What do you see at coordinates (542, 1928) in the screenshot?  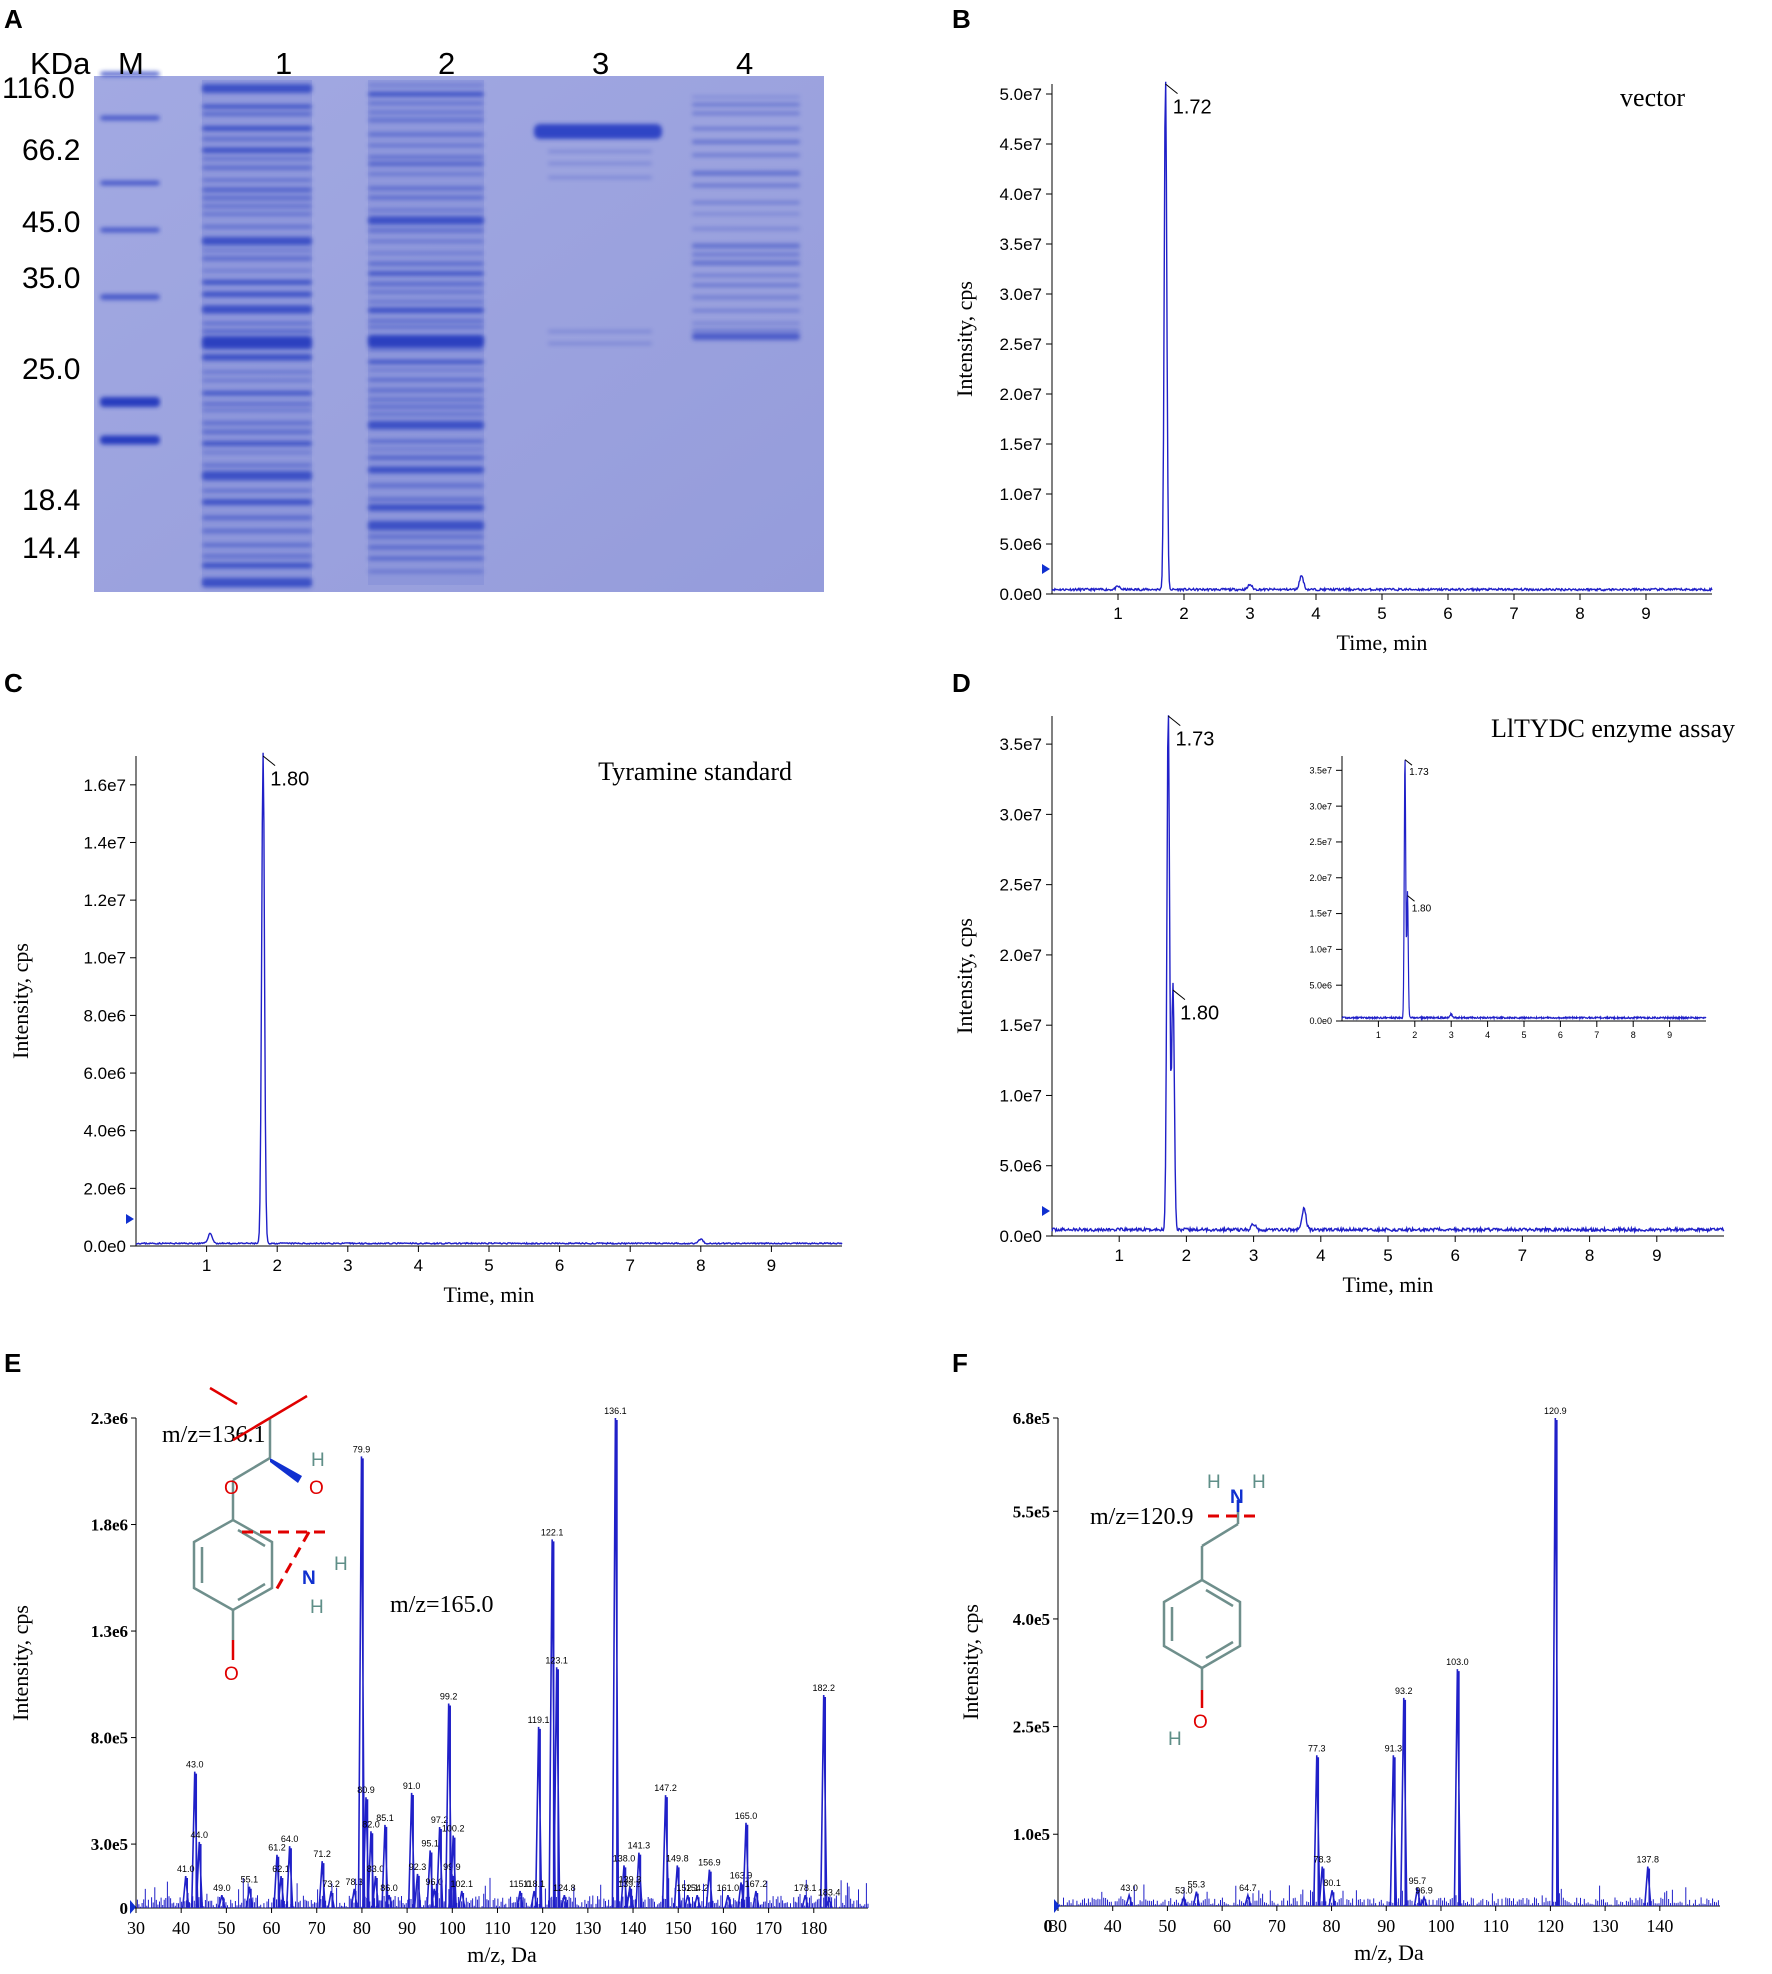 I see `x-tick-label: 120` at bounding box center [542, 1928].